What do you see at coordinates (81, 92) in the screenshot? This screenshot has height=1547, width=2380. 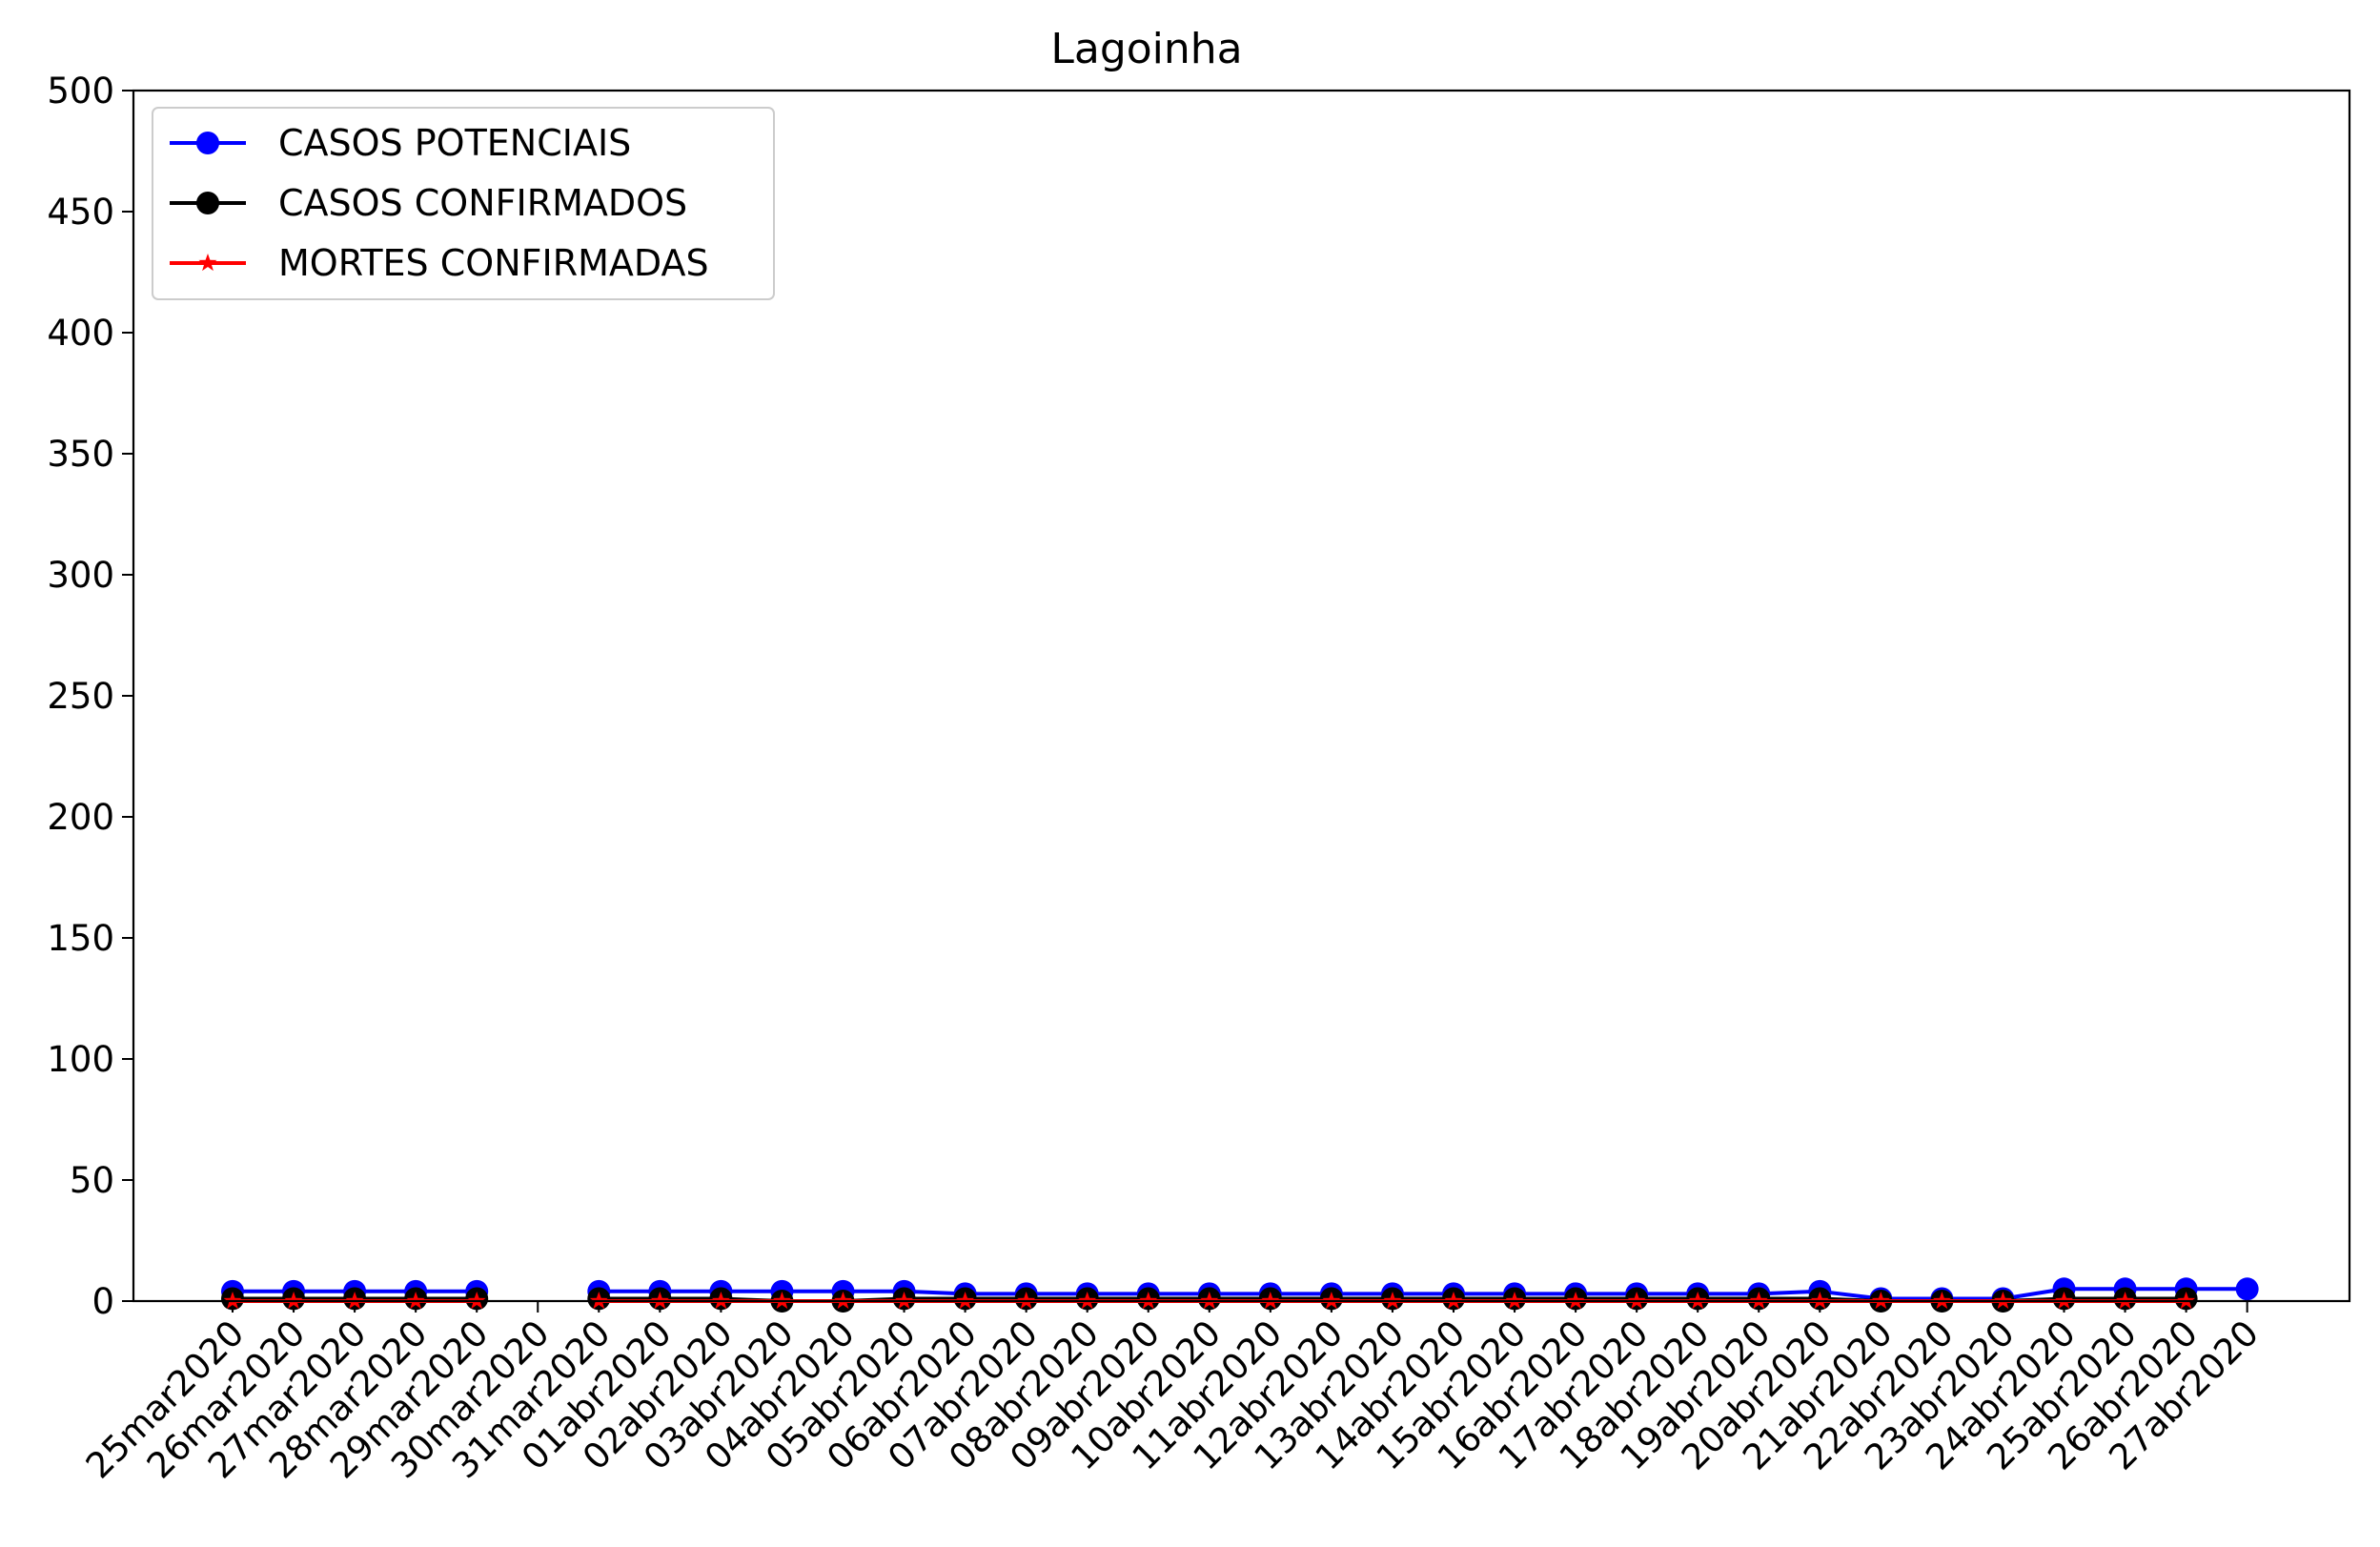 I see `y-tick-label: 500` at bounding box center [81, 92].